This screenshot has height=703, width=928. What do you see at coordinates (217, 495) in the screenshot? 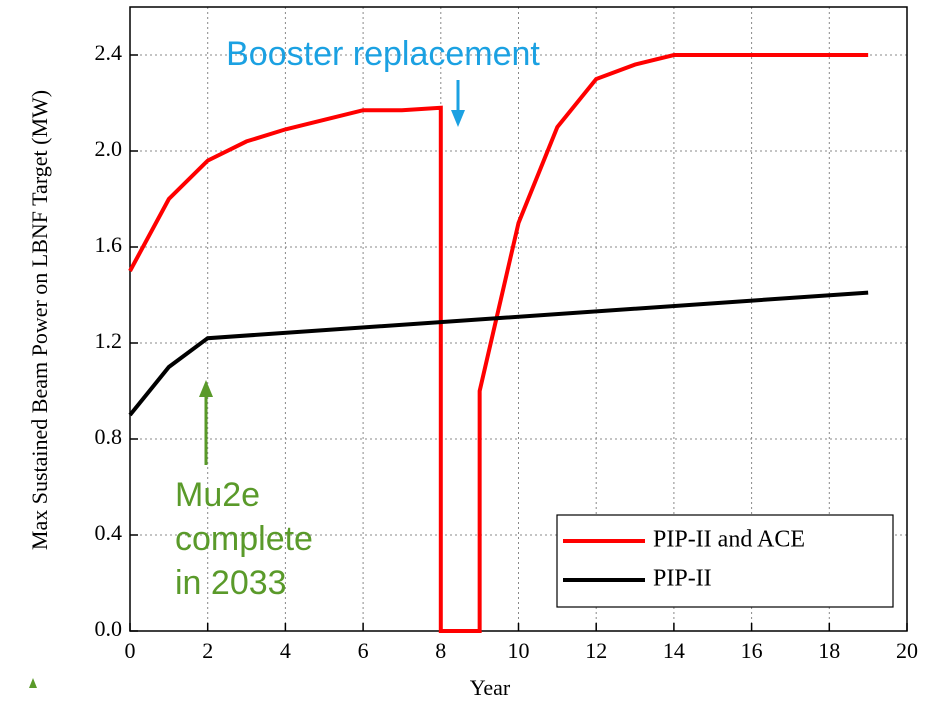
I see `annotation: Mu2e` at bounding box center [217, 495].